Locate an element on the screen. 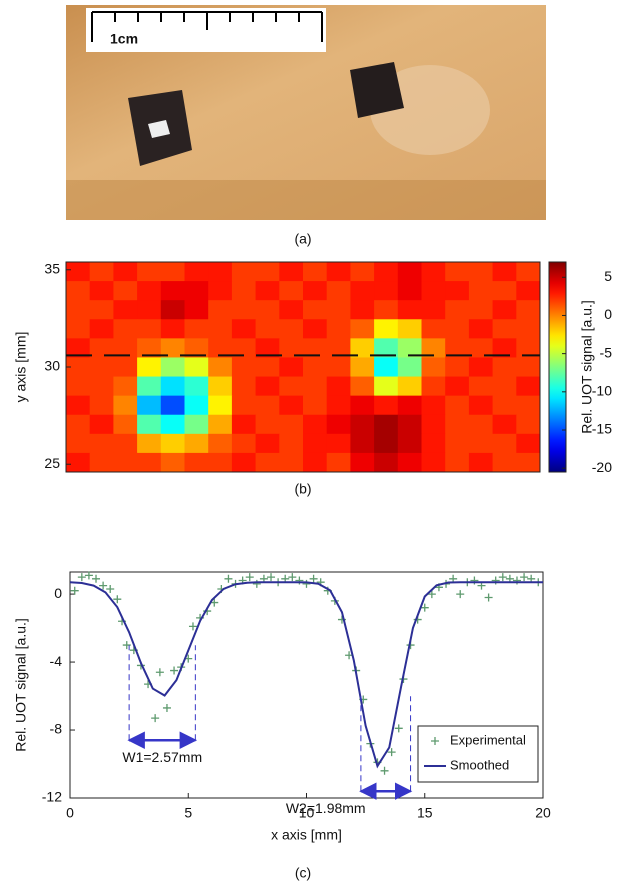  caption: (b) is located at coordinates (302, 489).